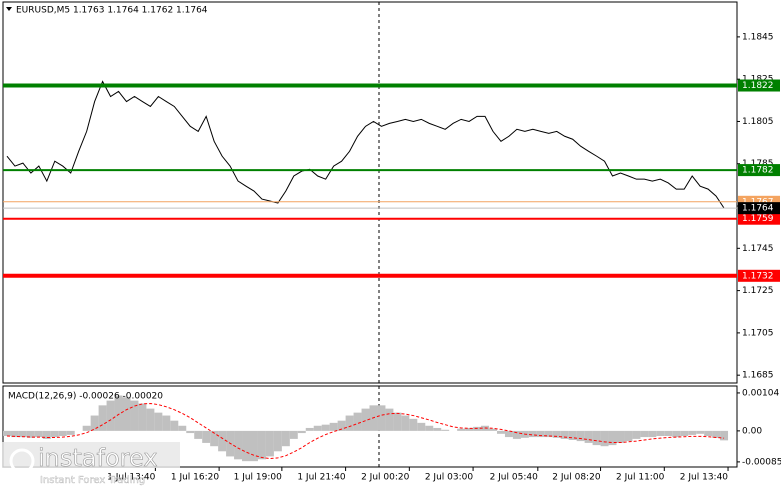 This screenshot has height=489, width=781. What do you see at coordinates (758, 333) in the screenshot?
I see `y-tick-label: 1.1705` at bounding box center [758, 333].